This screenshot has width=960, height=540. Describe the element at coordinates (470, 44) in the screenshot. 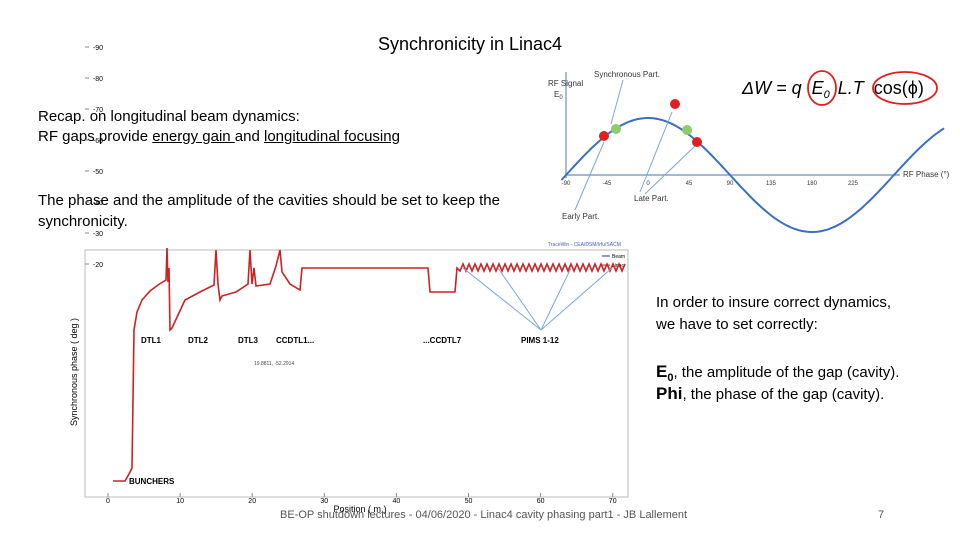

I see `title: Synchronicity in Linac4` at that location.